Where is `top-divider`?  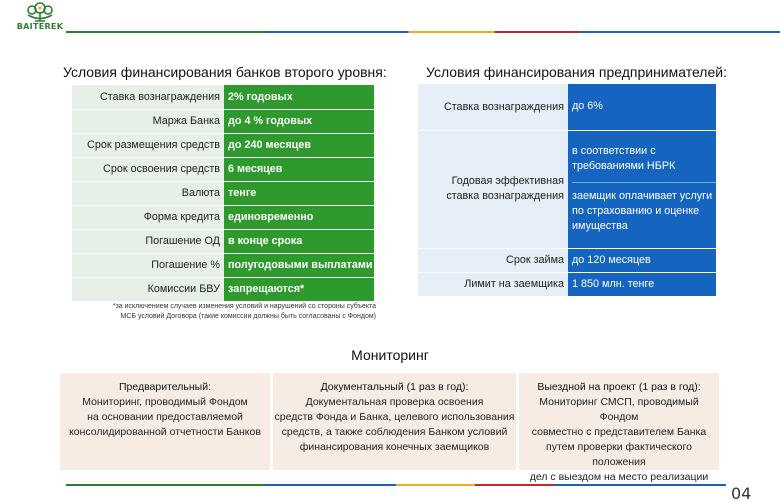
top-divider is located at coordinates (423, 32).